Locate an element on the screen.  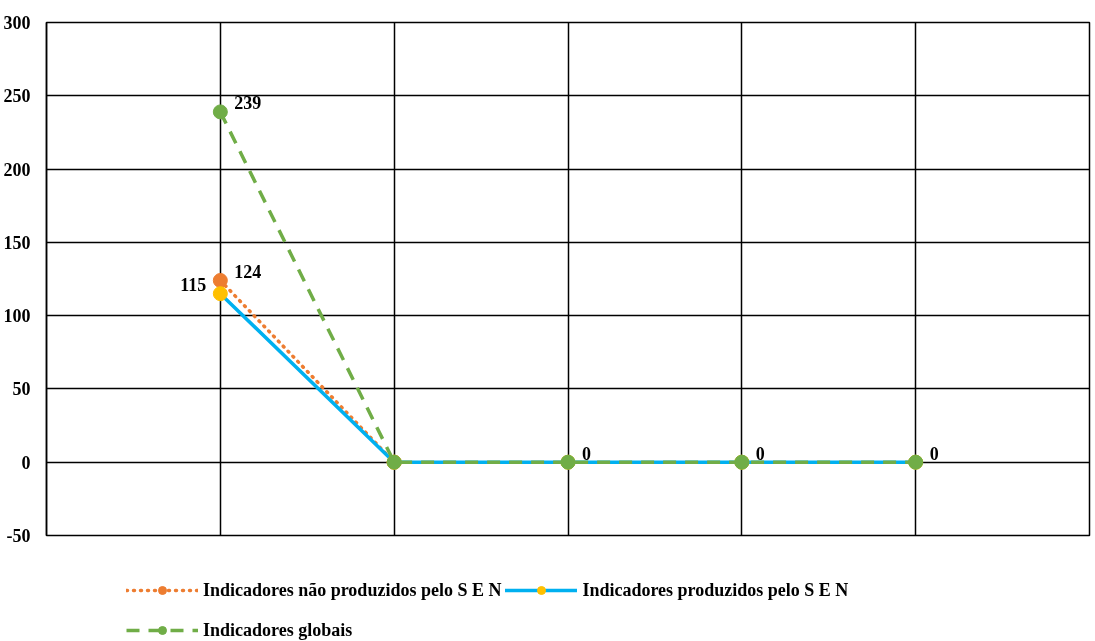
legend-label: Indicadores globais is located at coordinates (278, 630).